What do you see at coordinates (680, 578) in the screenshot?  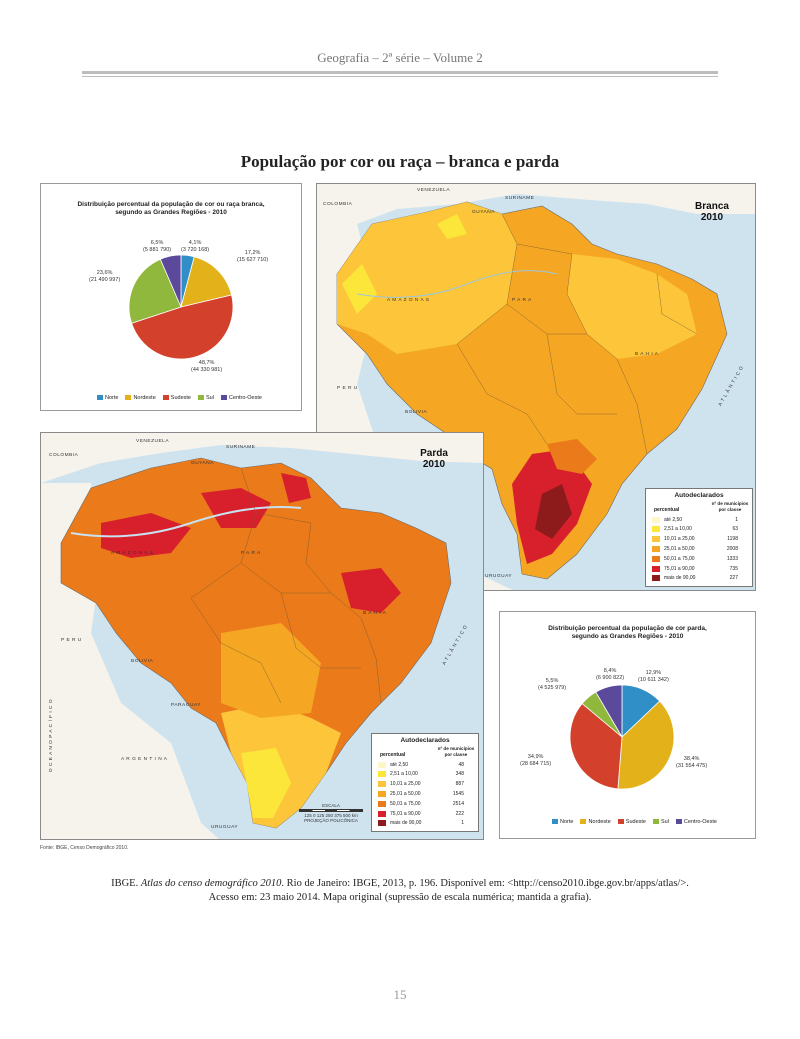 I see `legend-branca-range: mais de 90,00` at bounding box center [680, 578].